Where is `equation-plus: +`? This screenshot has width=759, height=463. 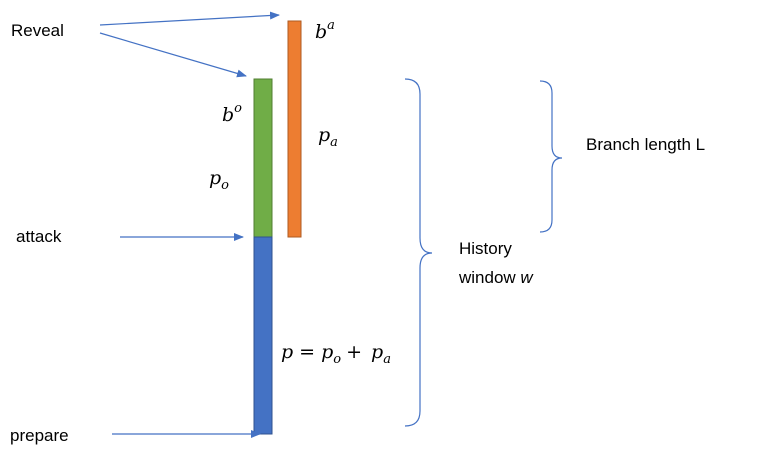 equation-plus: + is located at coordinates (354, 352).